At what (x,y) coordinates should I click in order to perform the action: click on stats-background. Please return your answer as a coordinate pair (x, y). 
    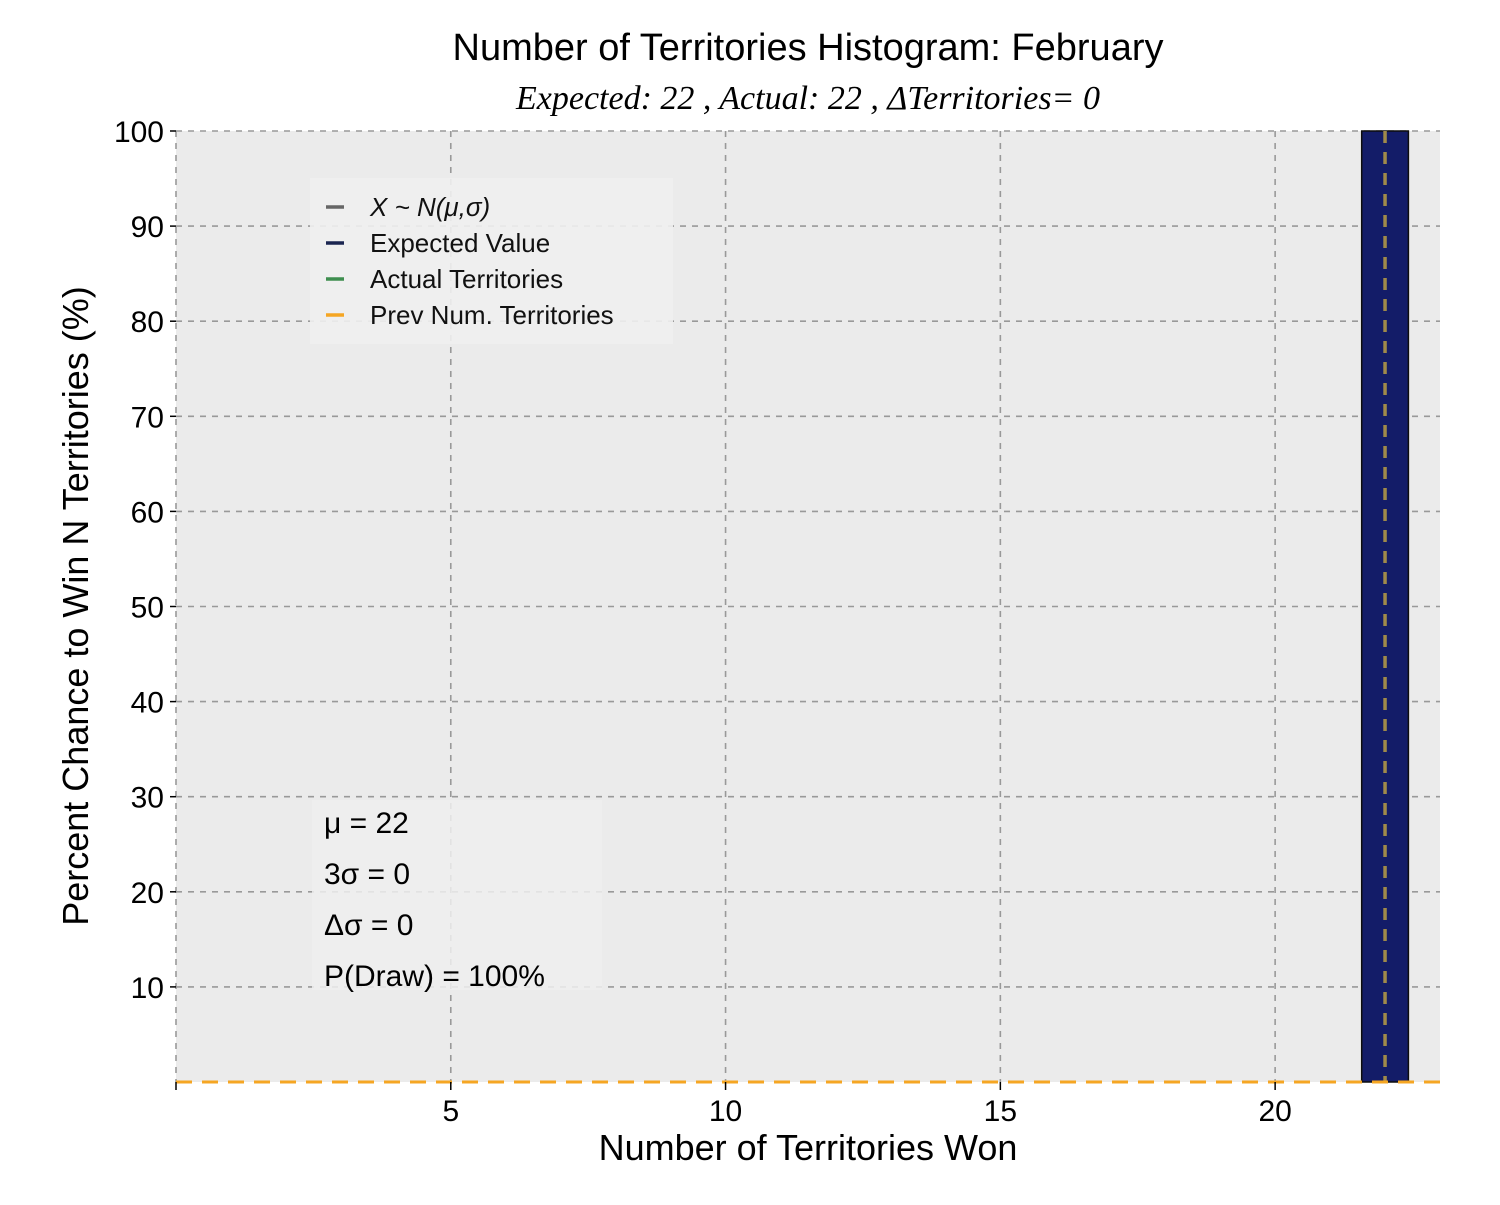
    Looking at the image, I should click on (457, 895).